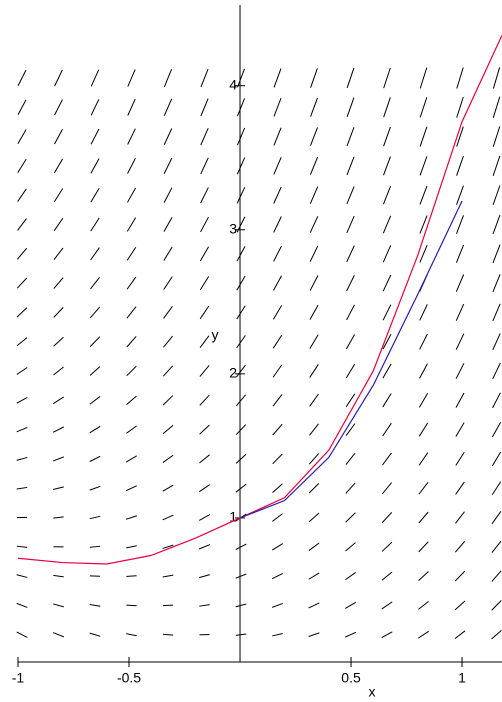 The image size is (502, 702). What do you see at coordinates (462, 678) in the screenshot?
I see `x-tick-label: 1` at bounding box center [462, 678].